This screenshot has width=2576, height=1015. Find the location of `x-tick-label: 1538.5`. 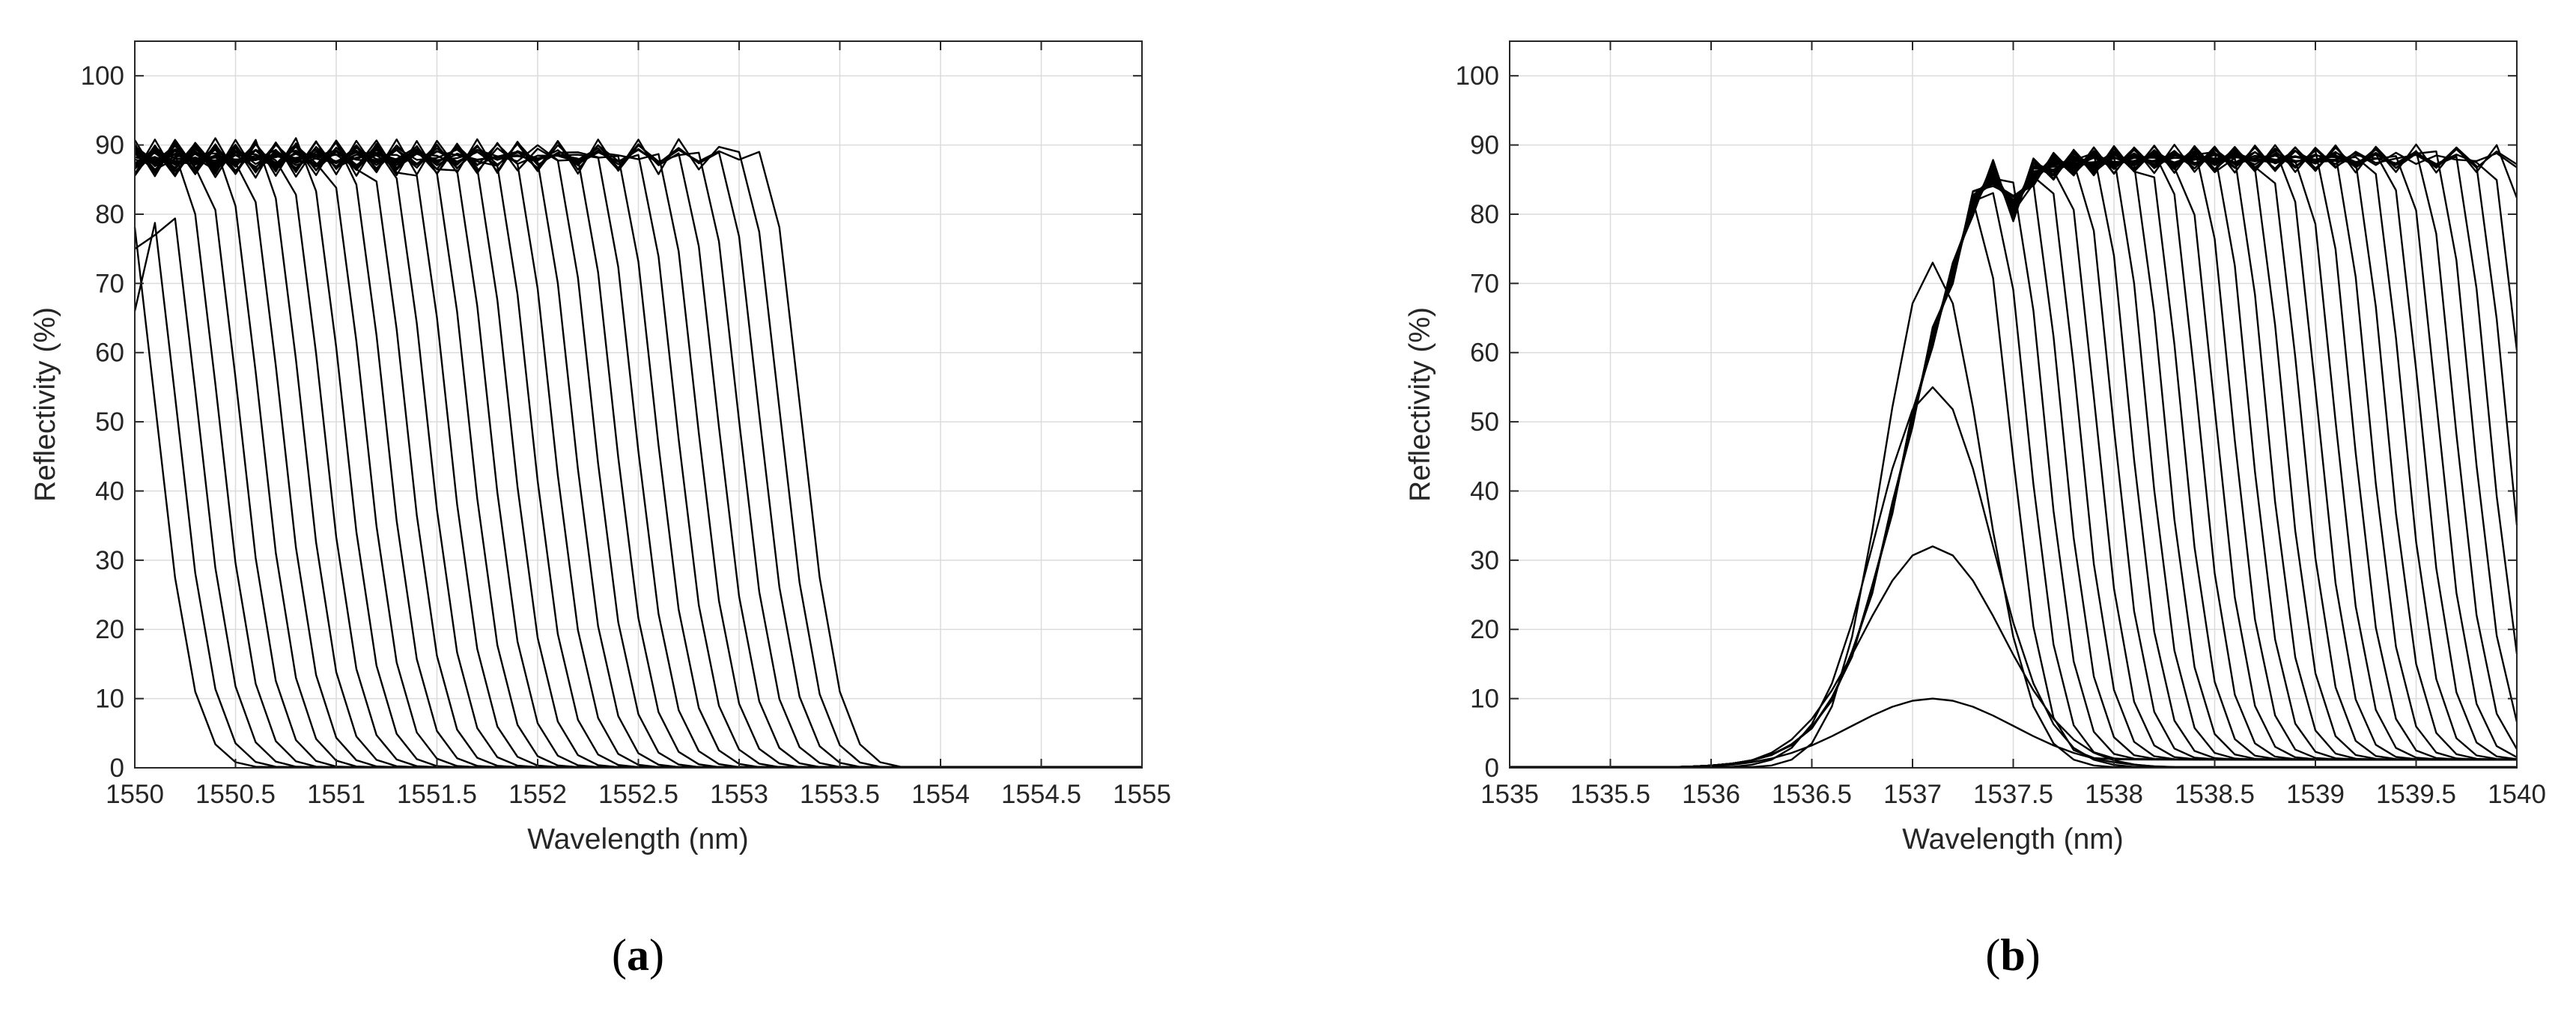

x-tick-label: 1538.5 is located at coordinates (2215, 794).